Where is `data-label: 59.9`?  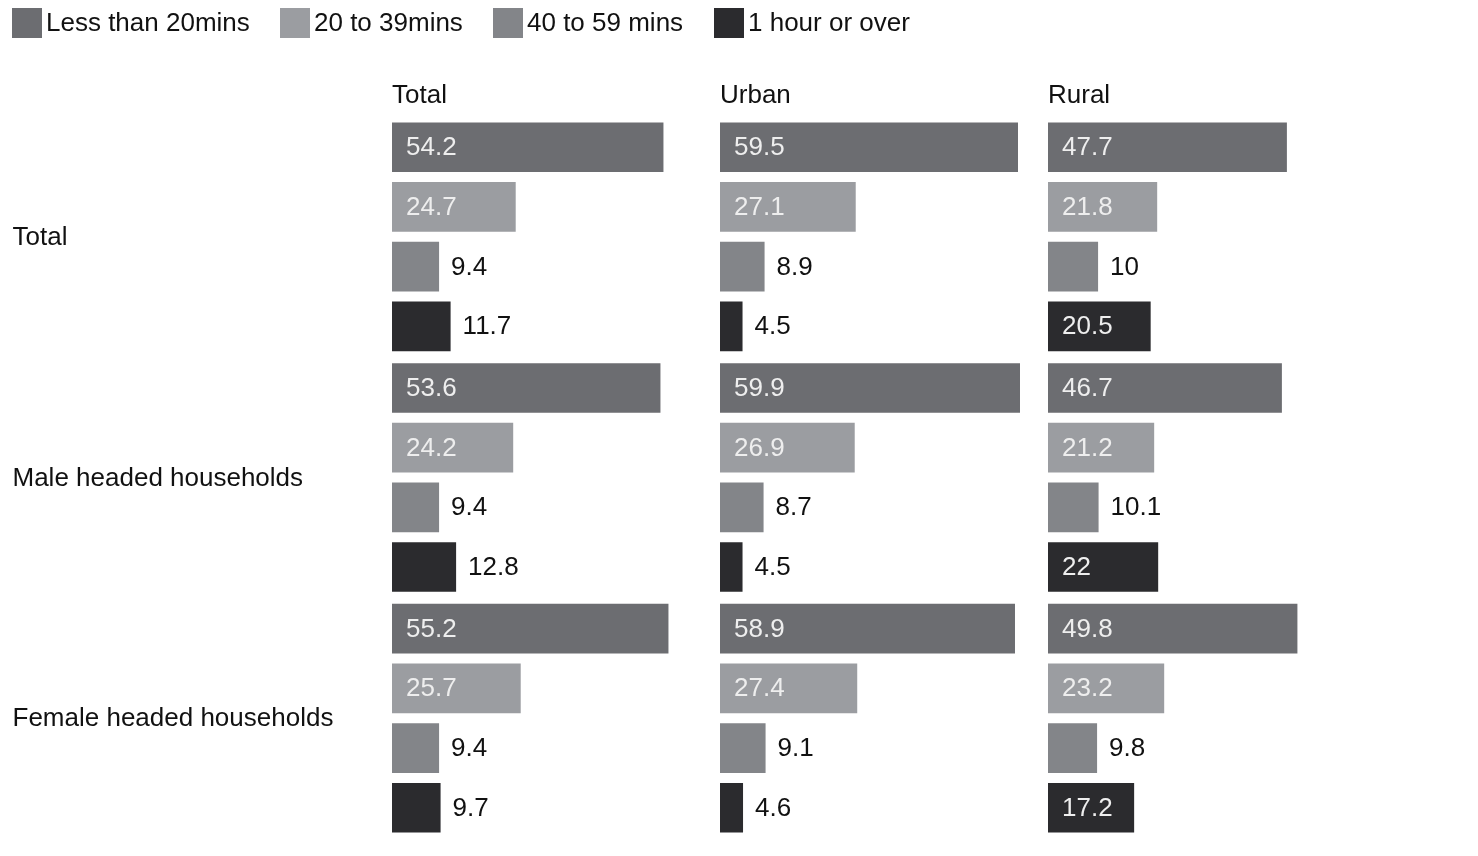
data-label: 59.9 is located at coordinates (759, 386).